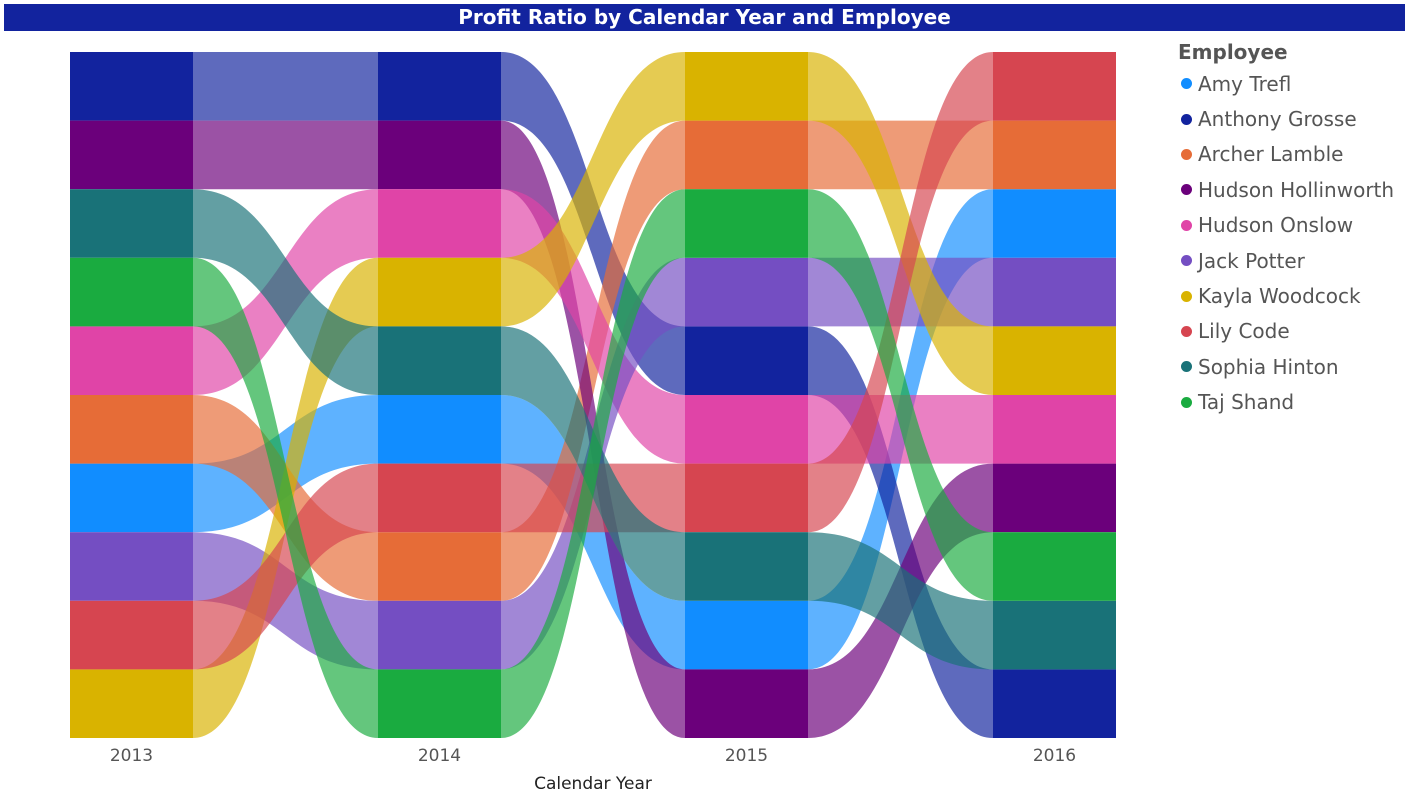 This screenshot has width=1405, height=796. What do you see at coordinates (439, 635) in the screenshot?
I see `segment-jack-potter-2014` at bounding box center [439, 635].